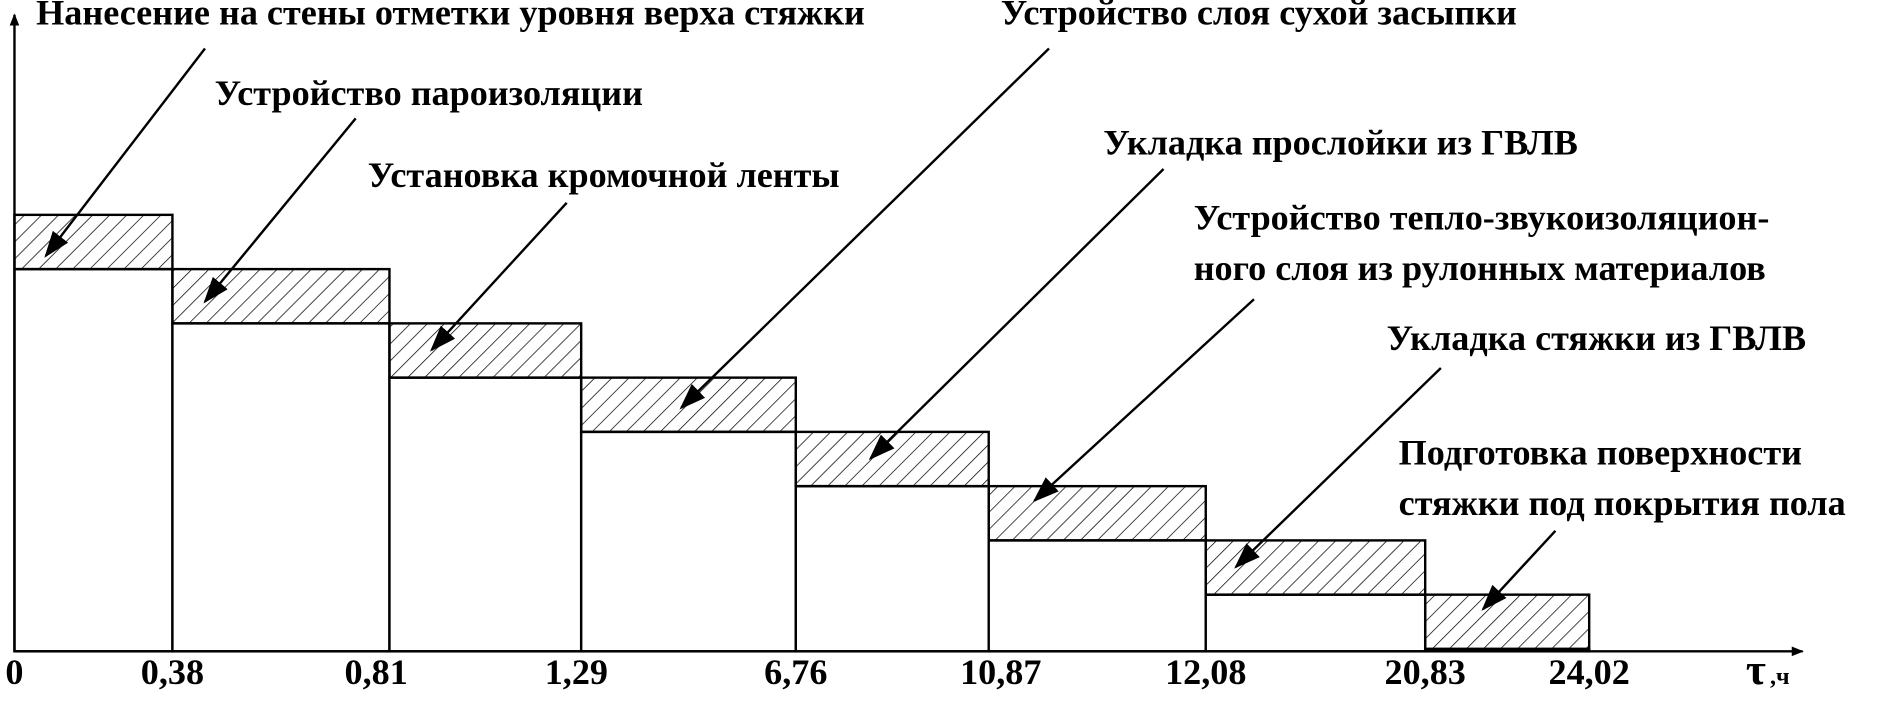 This screenshot has width=1887, height=701. I want to click on task-label: Укладка прослойки из ГВЛВ, so click(1340, 143).